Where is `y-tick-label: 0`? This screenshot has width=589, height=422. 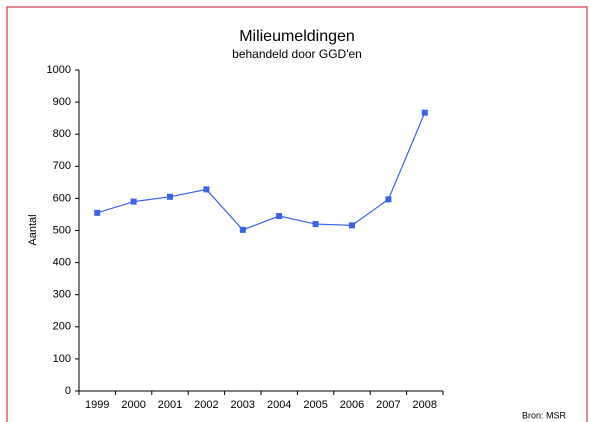
y-tick-label: 0 is located at coordinates (68, 391).